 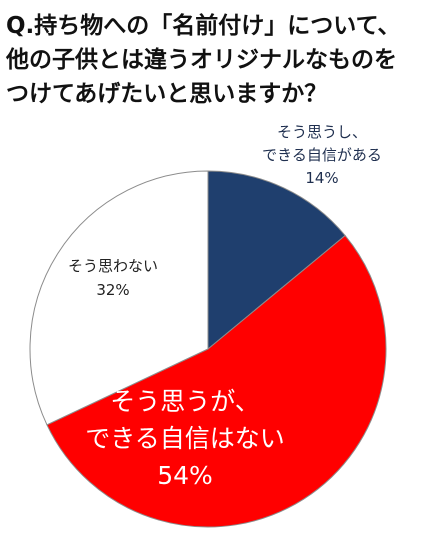 What do you see at coordinates (167, 94) in the screenshot?
I see `chart-title-line-3: つけてあげたいと思いますか？` at bounding box center [167, 94].